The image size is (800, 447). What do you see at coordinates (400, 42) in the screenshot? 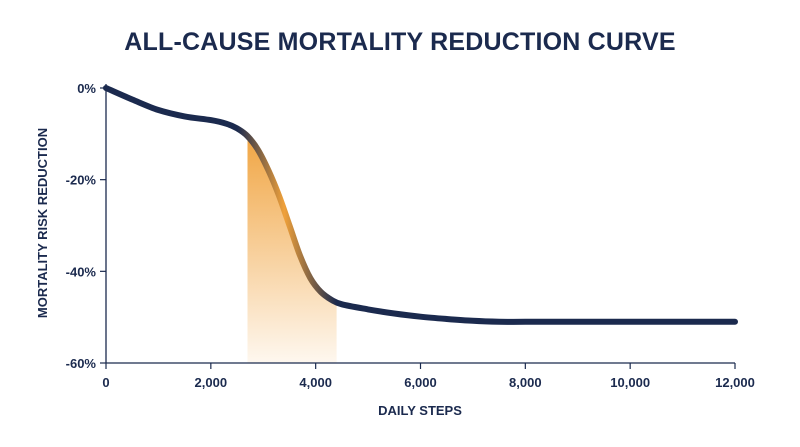
I see `chart-title: ALL-CAUSE MORTALITY REDUCTION CURVE` at bounding box center [400, 42].